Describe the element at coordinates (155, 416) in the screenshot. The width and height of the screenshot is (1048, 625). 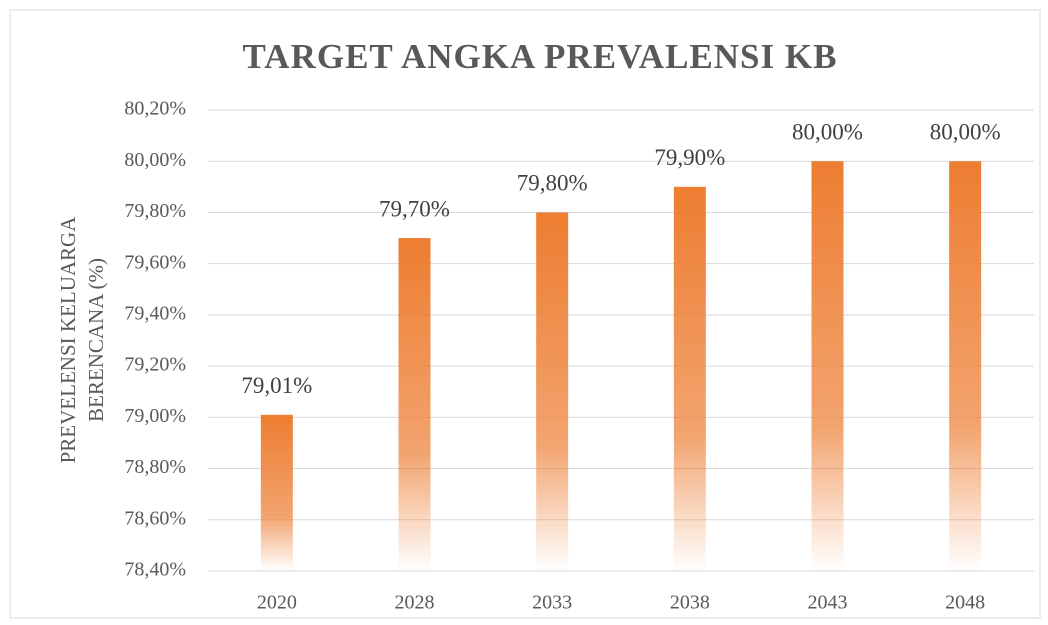
I see `y-tick-label: 79,00%` at that location.